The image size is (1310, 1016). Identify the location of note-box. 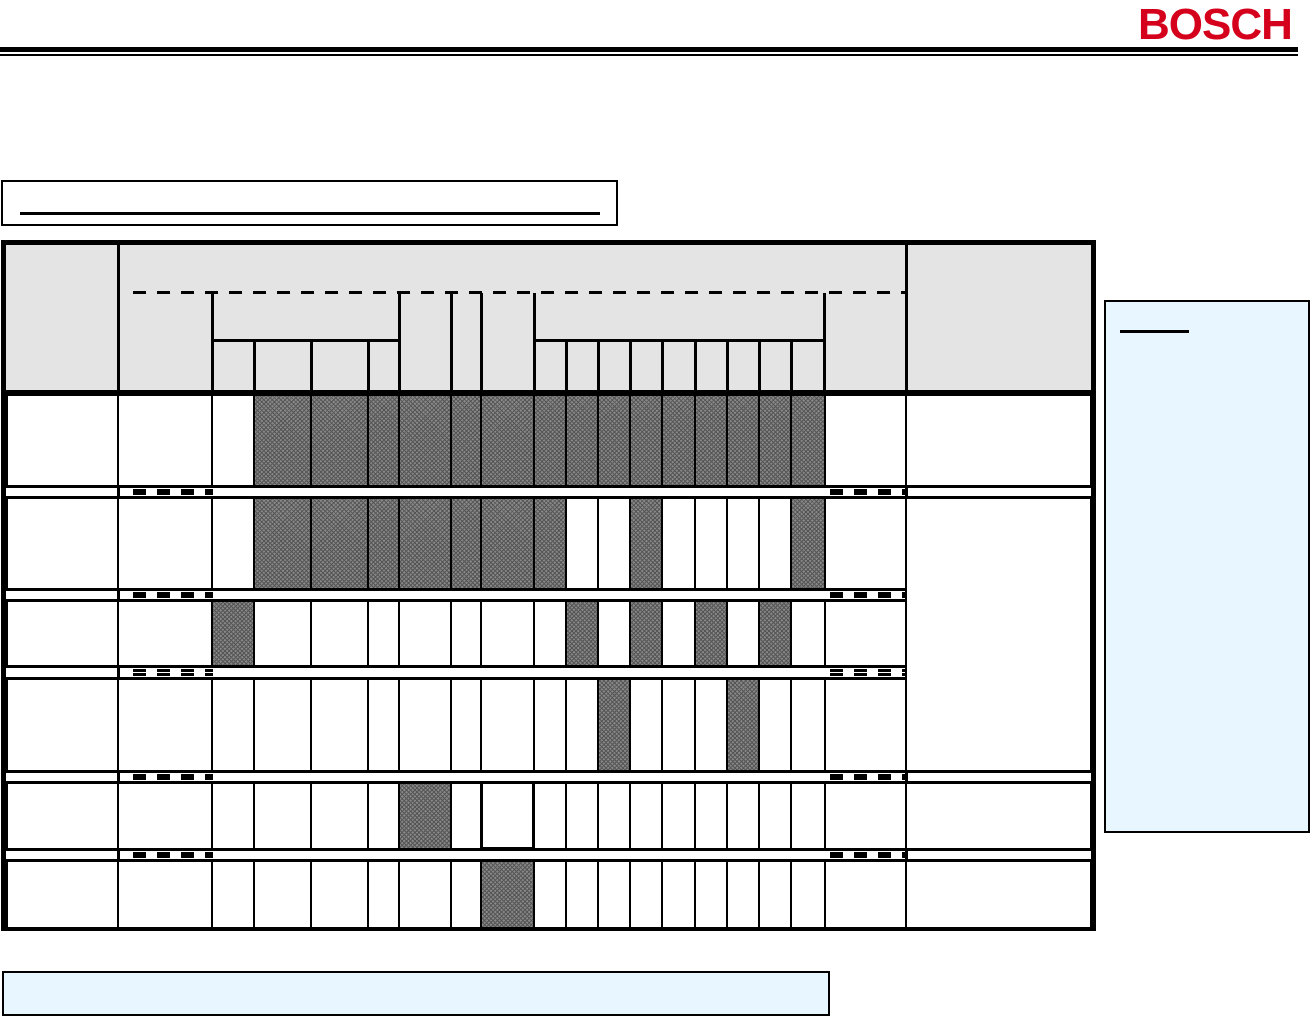
(416, 993).